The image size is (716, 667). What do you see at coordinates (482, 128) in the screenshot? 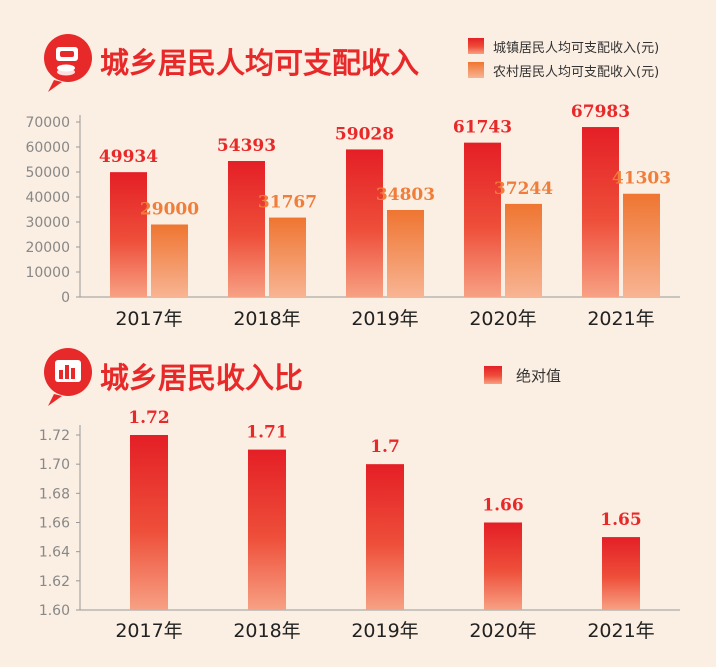
I see `income-data-label: 61743` at bounding box center [482, 128].